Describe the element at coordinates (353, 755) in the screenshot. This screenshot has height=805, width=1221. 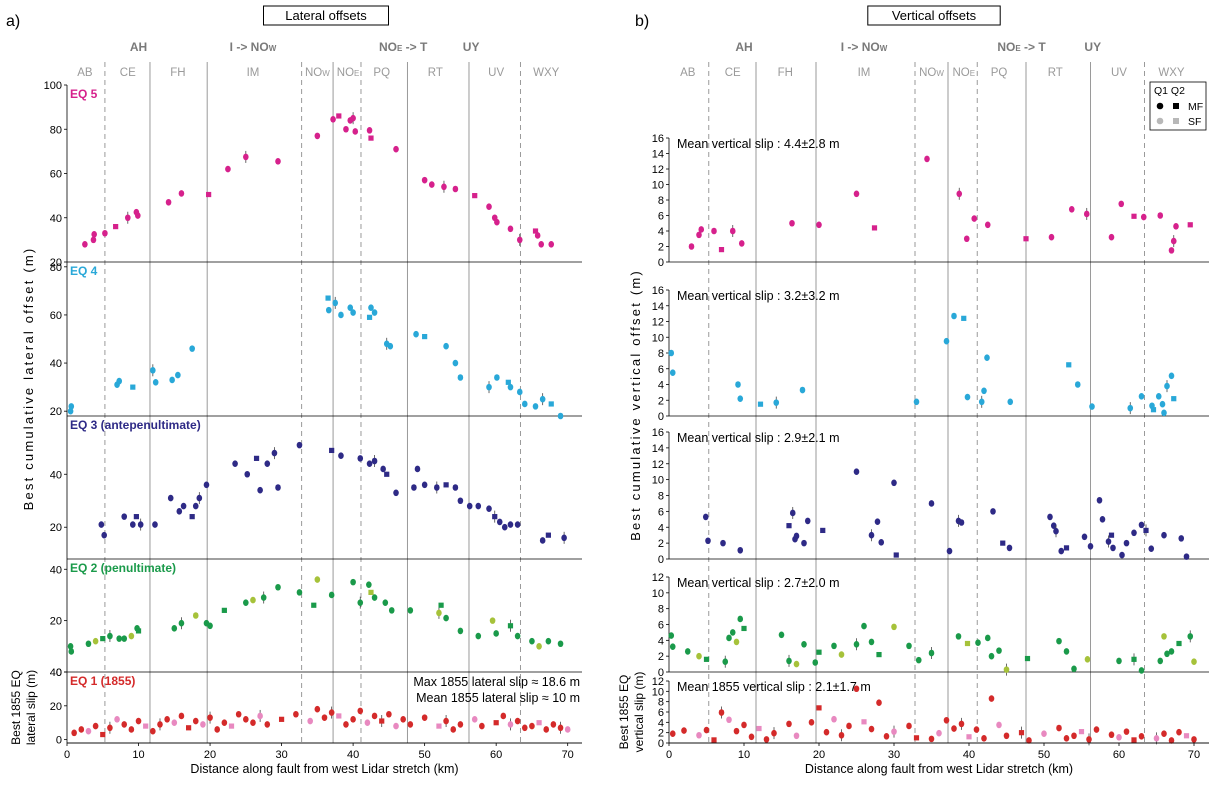
I see `x-tick-label: 40` at that location.